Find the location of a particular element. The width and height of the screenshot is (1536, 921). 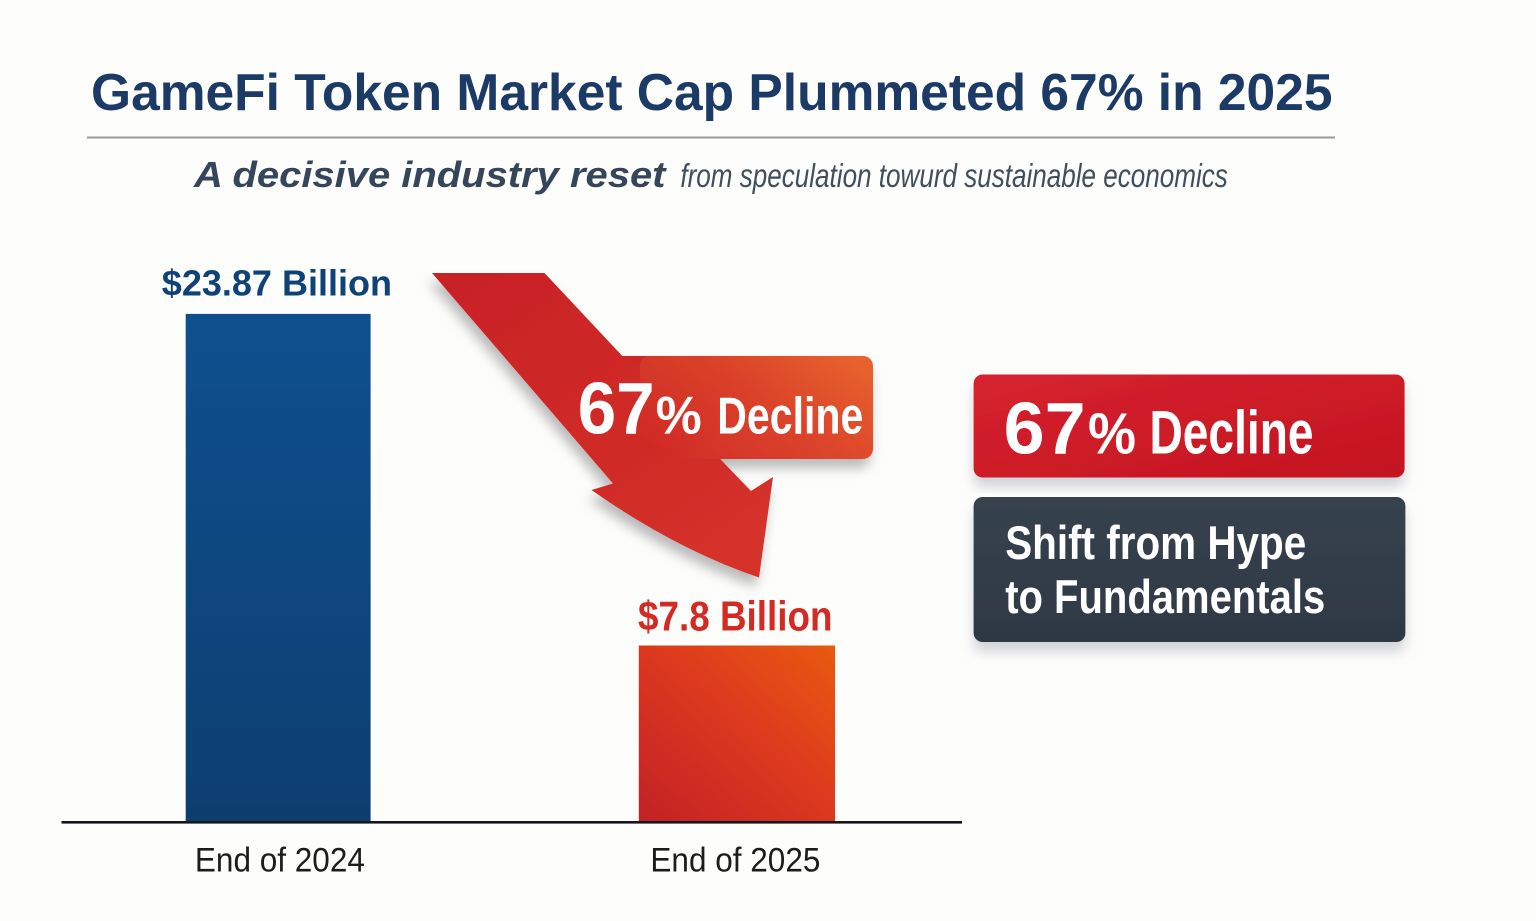

svg-text: $7.8 Billion is located at coordinates (735, 615).